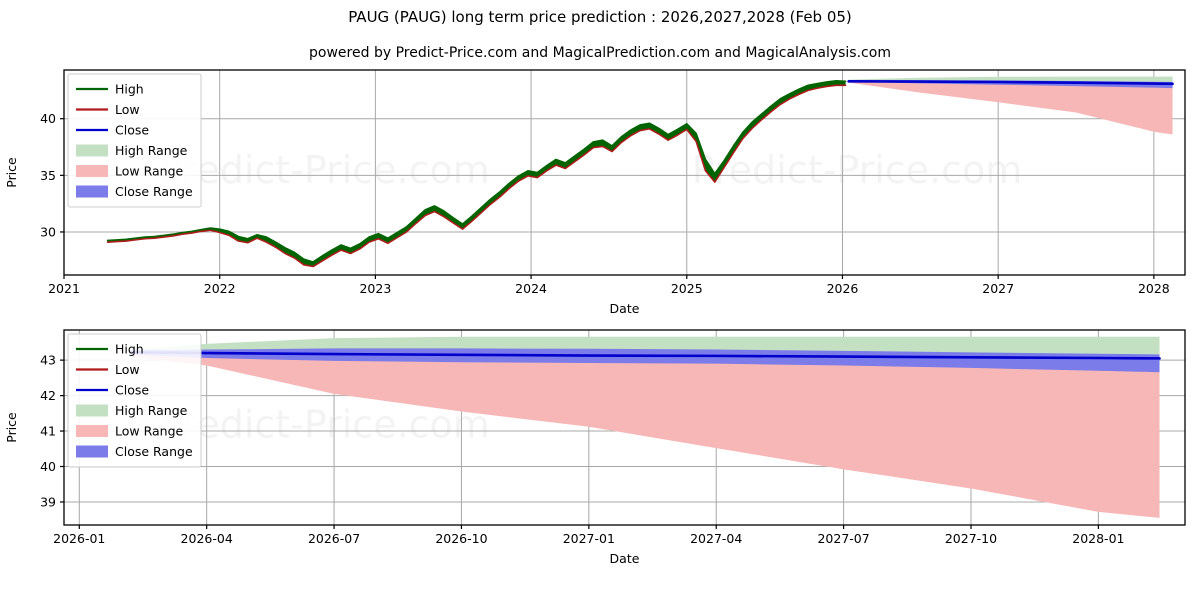  I want to click on x-tick-label: 2027-04, so click(716, 538).